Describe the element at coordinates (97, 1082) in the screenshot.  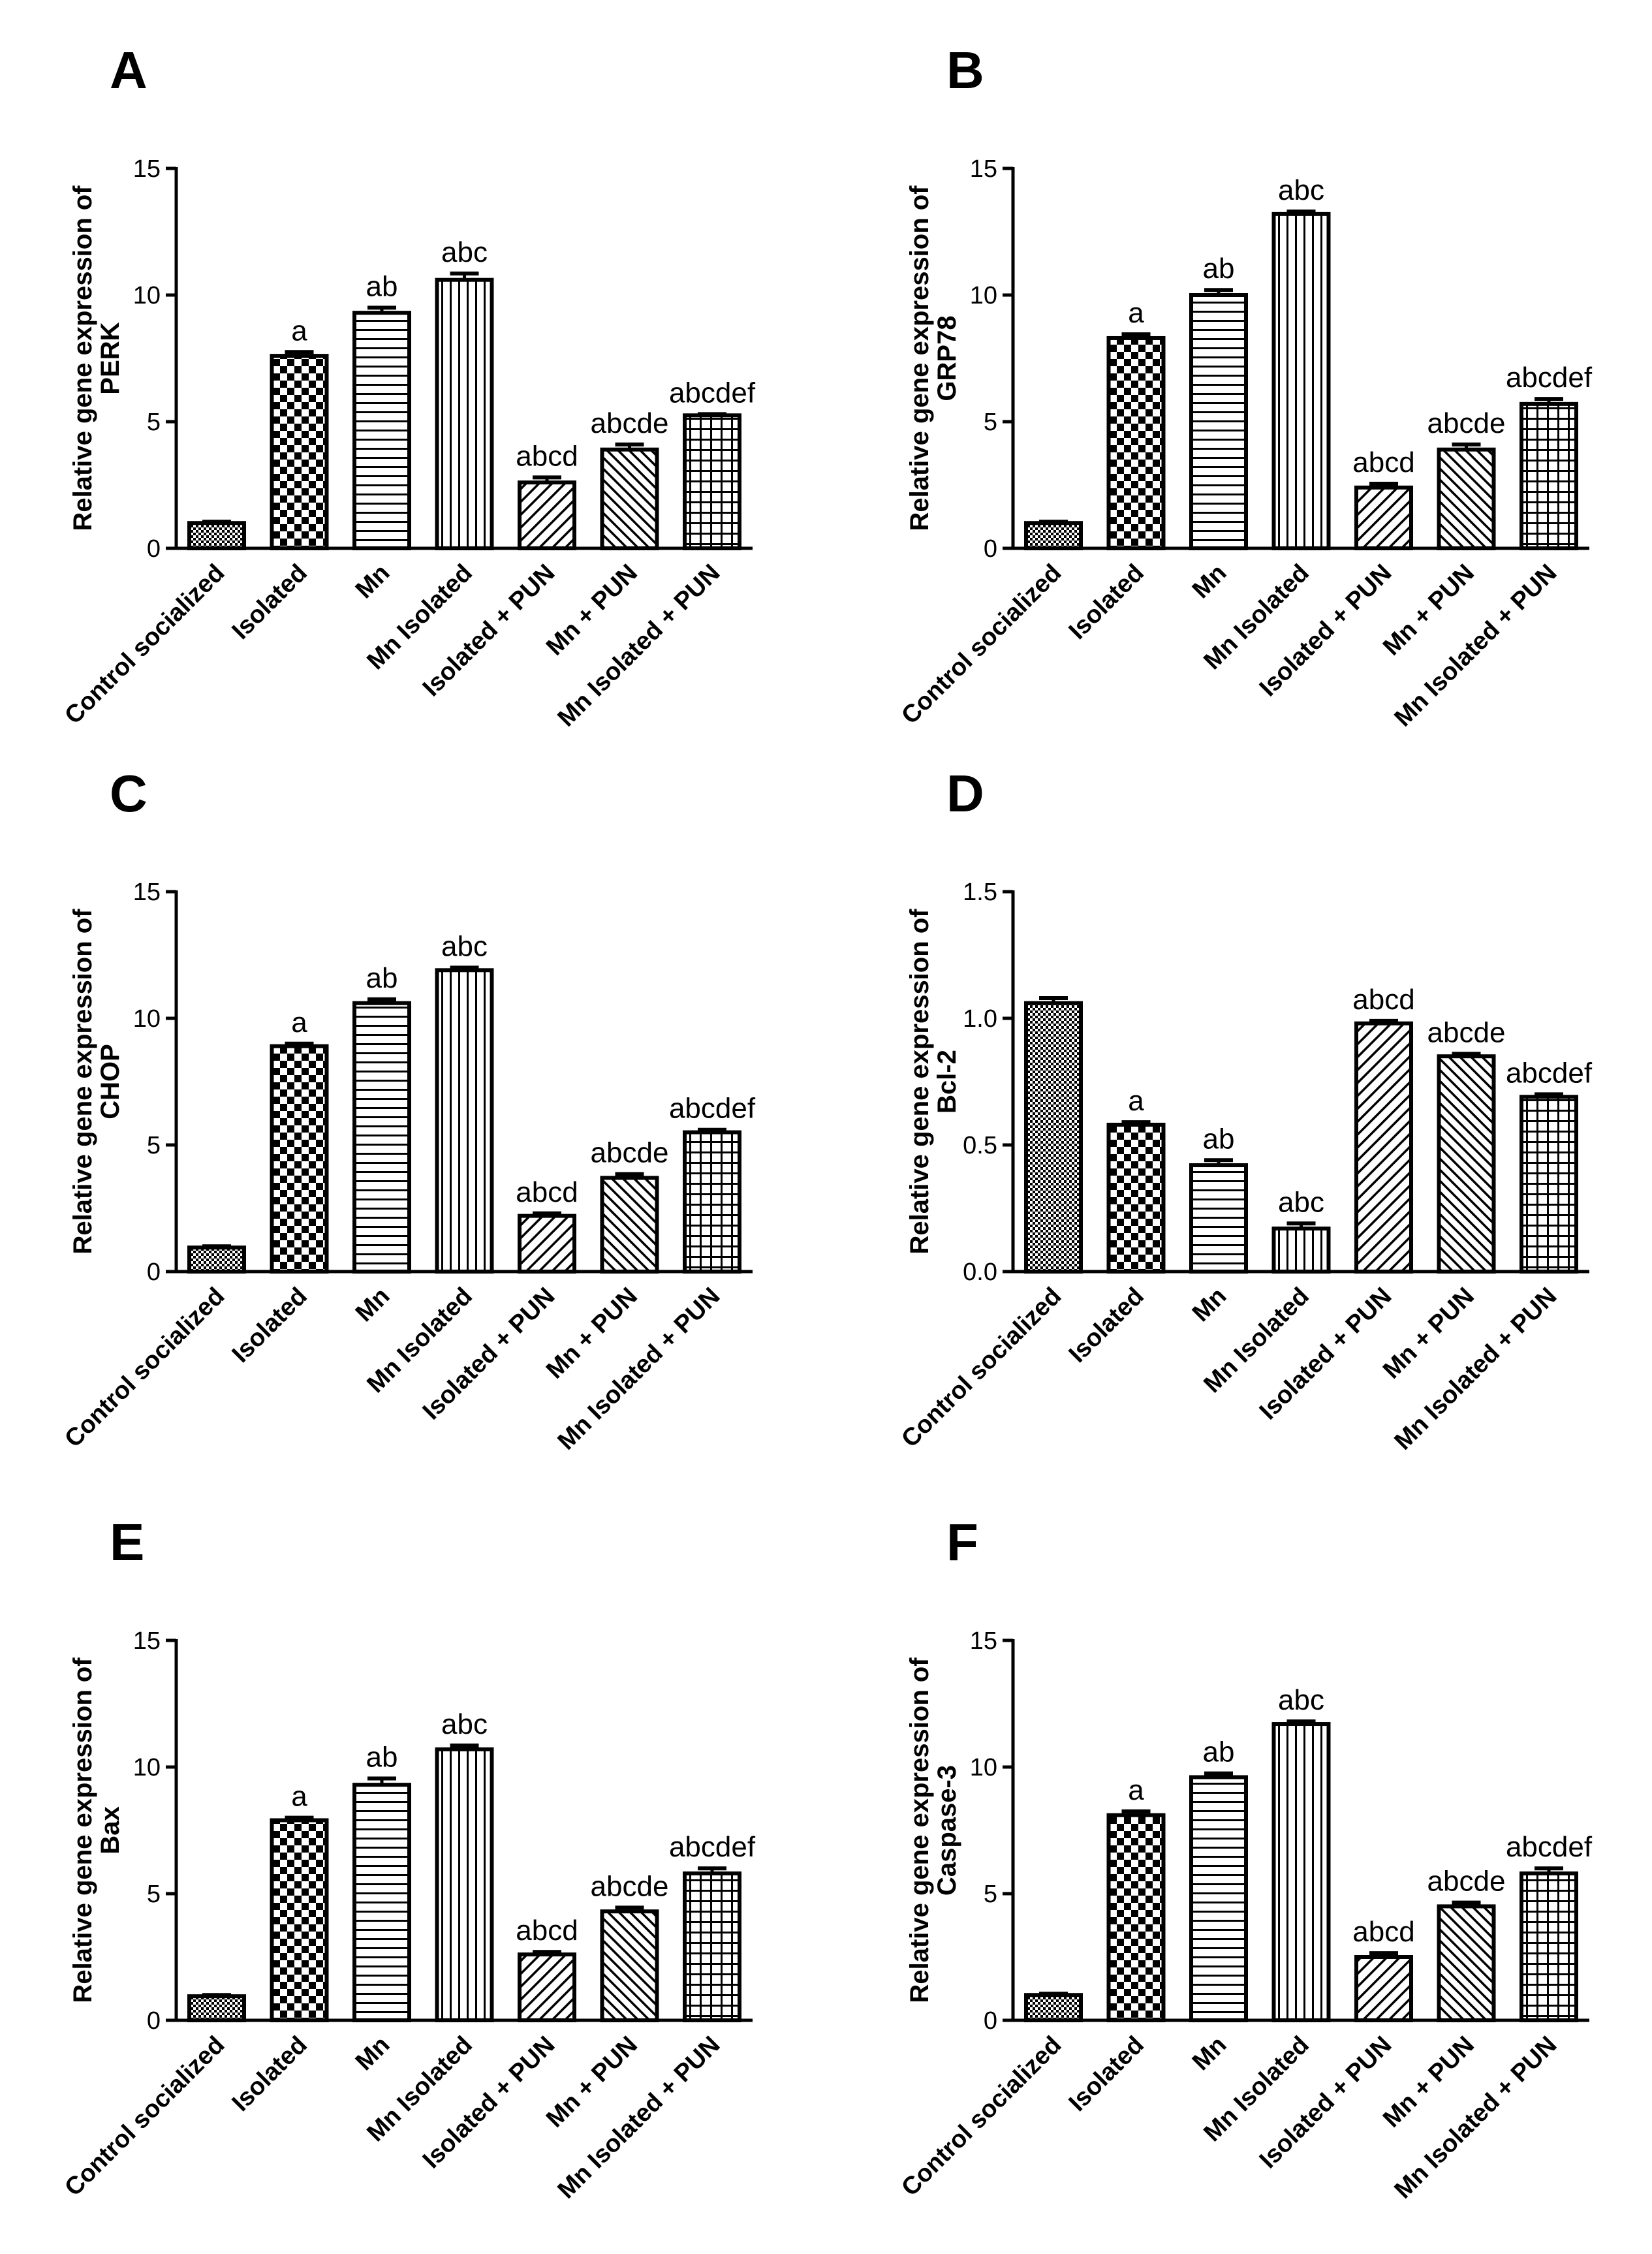
I see `y-axis-label: Relative gene expression ofCHOP` at that location.